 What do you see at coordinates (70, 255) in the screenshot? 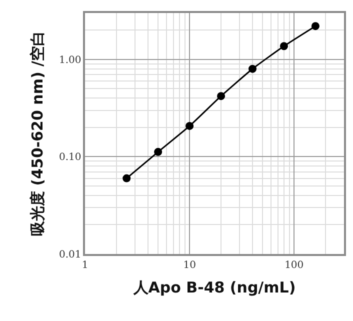
I see `y-tick-label: 0.01` at bounding box center [70, 255].